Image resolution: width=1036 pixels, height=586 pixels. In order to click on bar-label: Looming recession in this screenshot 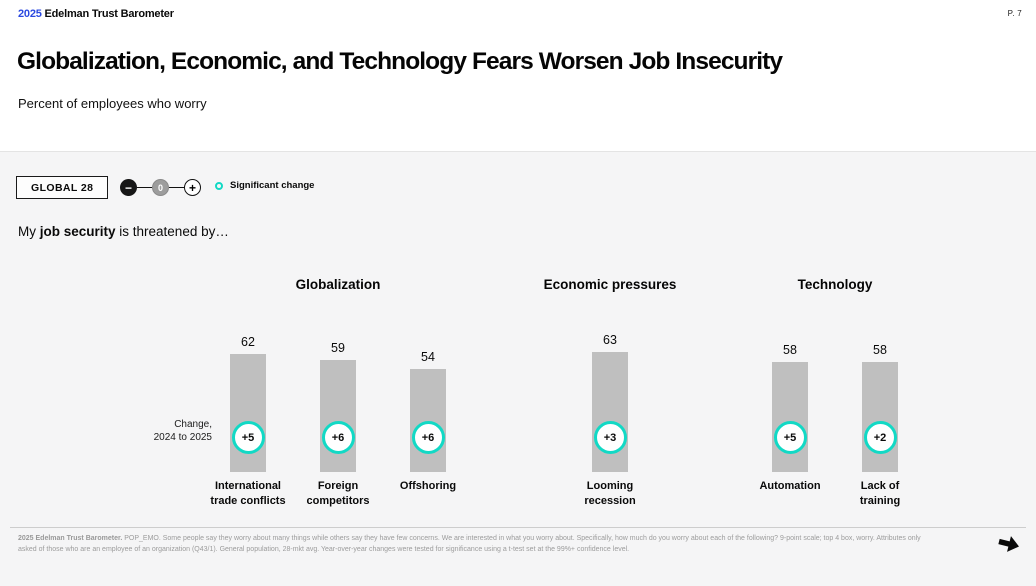, I will do `click(610, 493)`.